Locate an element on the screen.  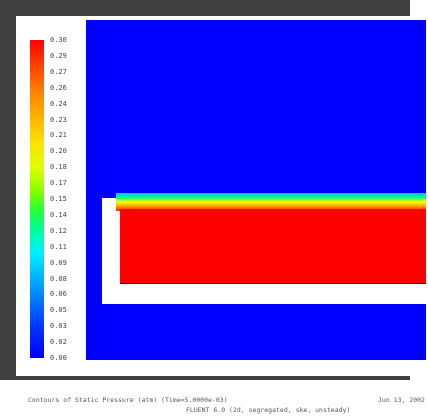
color-legend-label: 0.30 is located at coordinates (58, 40).